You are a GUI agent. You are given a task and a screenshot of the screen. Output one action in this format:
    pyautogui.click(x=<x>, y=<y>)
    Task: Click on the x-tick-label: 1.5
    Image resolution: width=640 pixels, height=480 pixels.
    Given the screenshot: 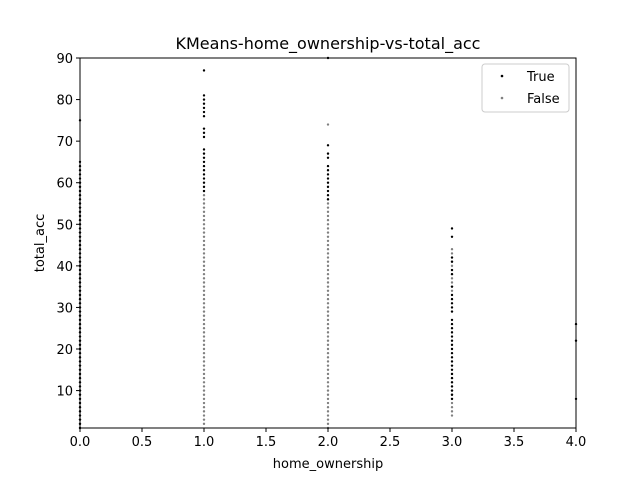 What is the action you would take?
    pyautogui.click(x=266, y=442)
    